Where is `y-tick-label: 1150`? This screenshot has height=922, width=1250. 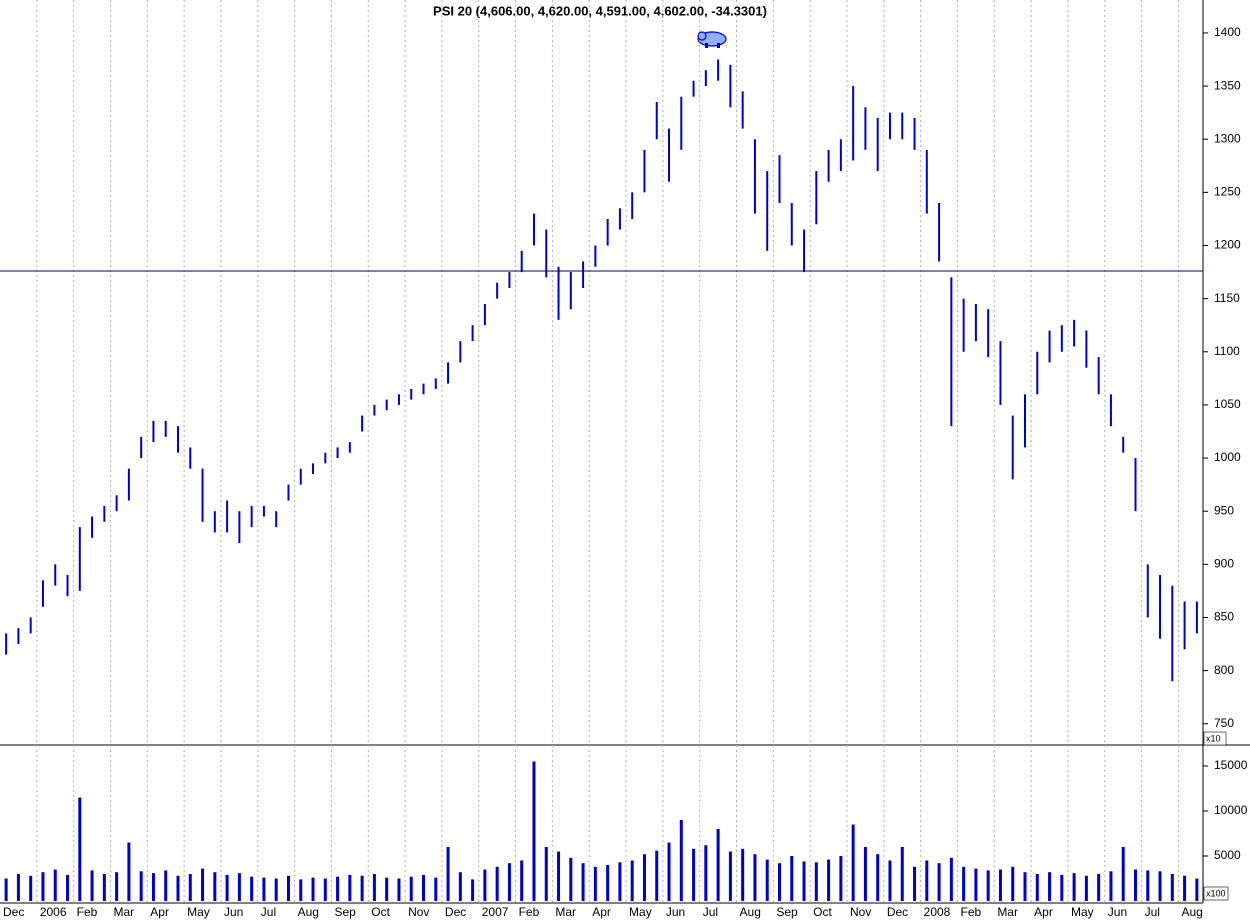 y-tick-label: 1150 is located at coordinates (1227, 298).